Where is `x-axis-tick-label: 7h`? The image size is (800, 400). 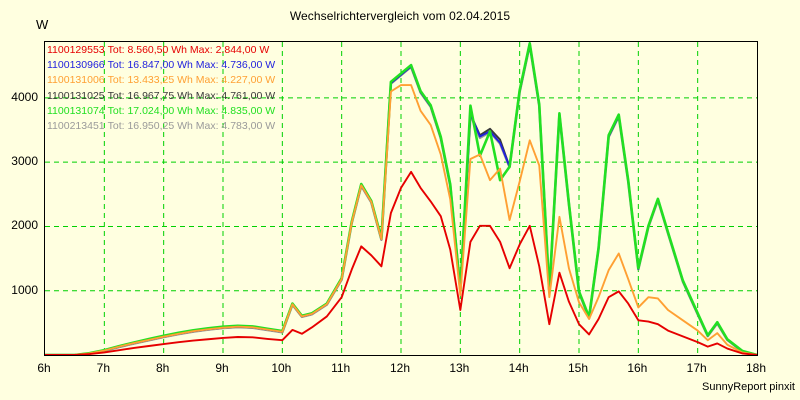
x-axis-tick-label: 7h is located at coordinates (103, 368).